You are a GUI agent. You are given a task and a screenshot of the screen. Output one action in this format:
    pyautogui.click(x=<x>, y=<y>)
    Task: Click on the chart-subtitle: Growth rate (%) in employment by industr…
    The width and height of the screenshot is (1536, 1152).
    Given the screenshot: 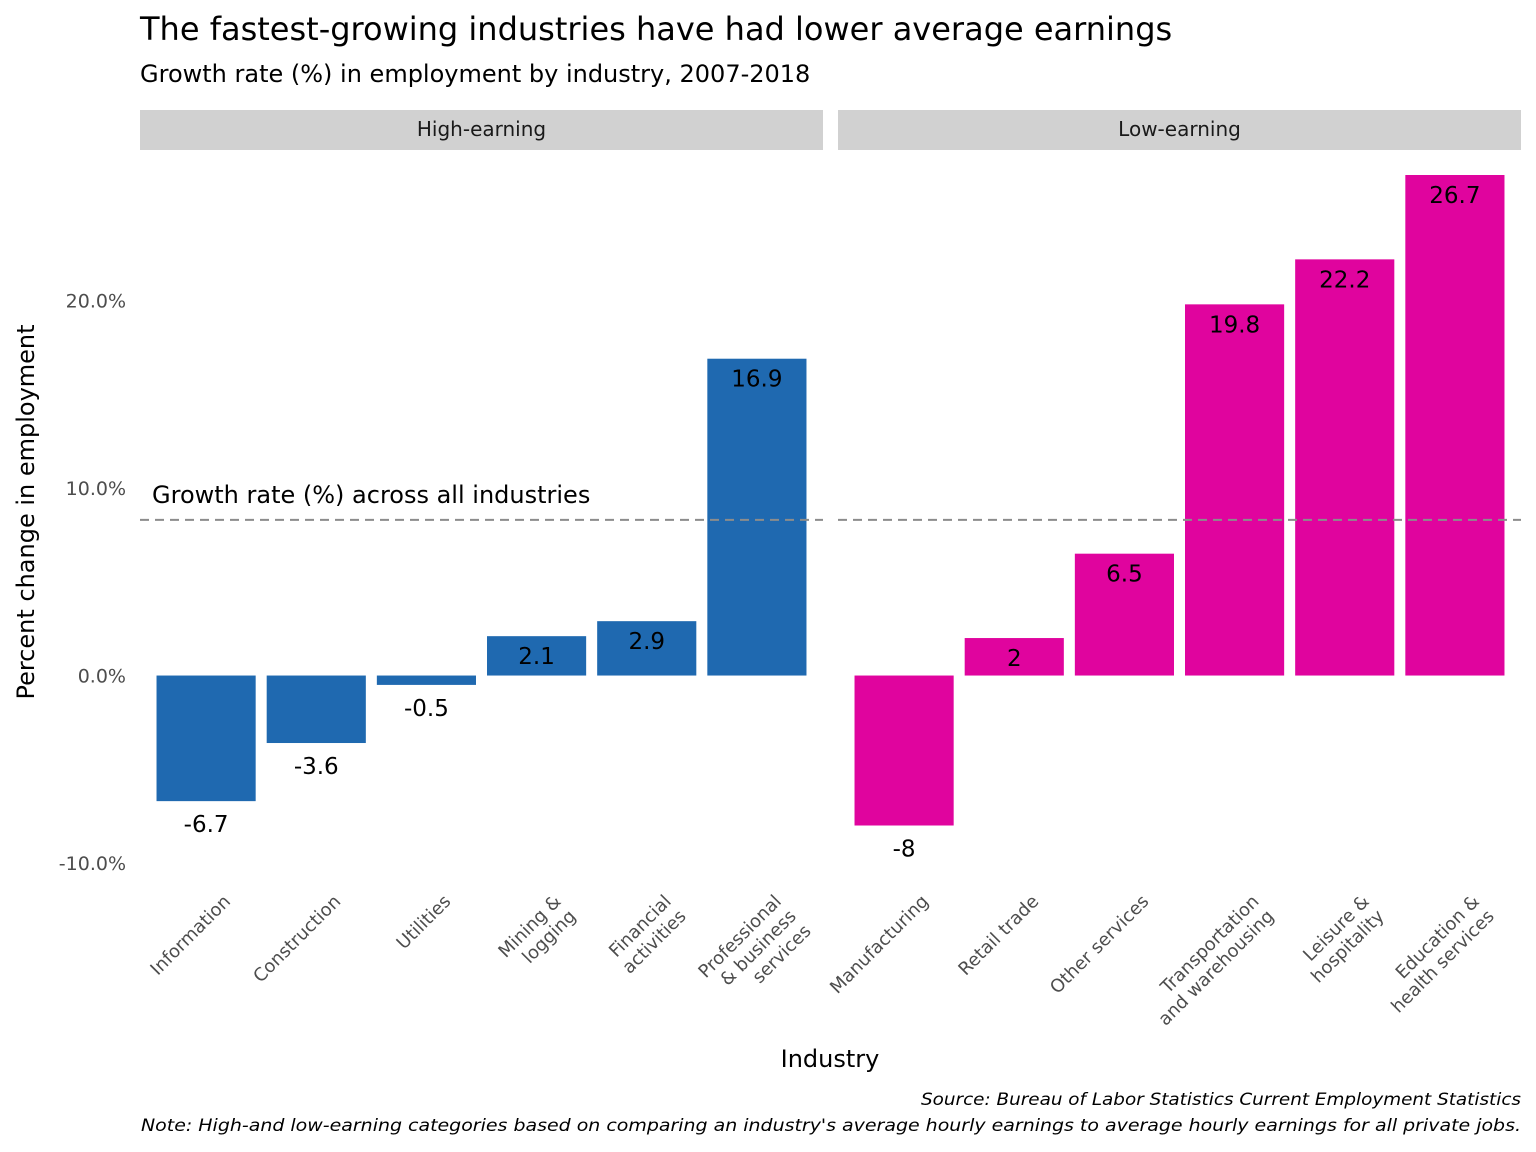 What is the action you would take?
    pyautogui.click(x=475, y=74)
    